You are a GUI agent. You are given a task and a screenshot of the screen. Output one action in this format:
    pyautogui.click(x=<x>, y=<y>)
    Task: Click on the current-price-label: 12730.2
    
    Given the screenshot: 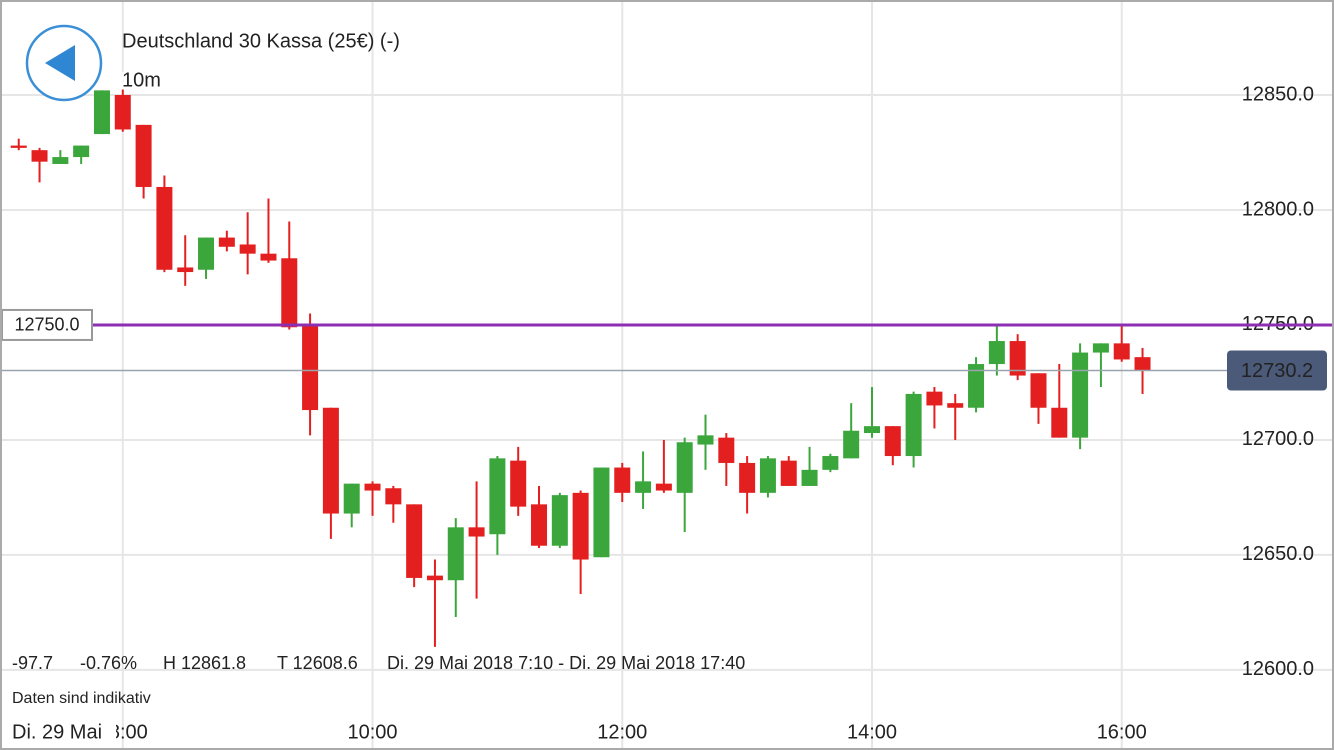 What is the action you would take?
    pyautogui.click(x=1277, y=371)
    